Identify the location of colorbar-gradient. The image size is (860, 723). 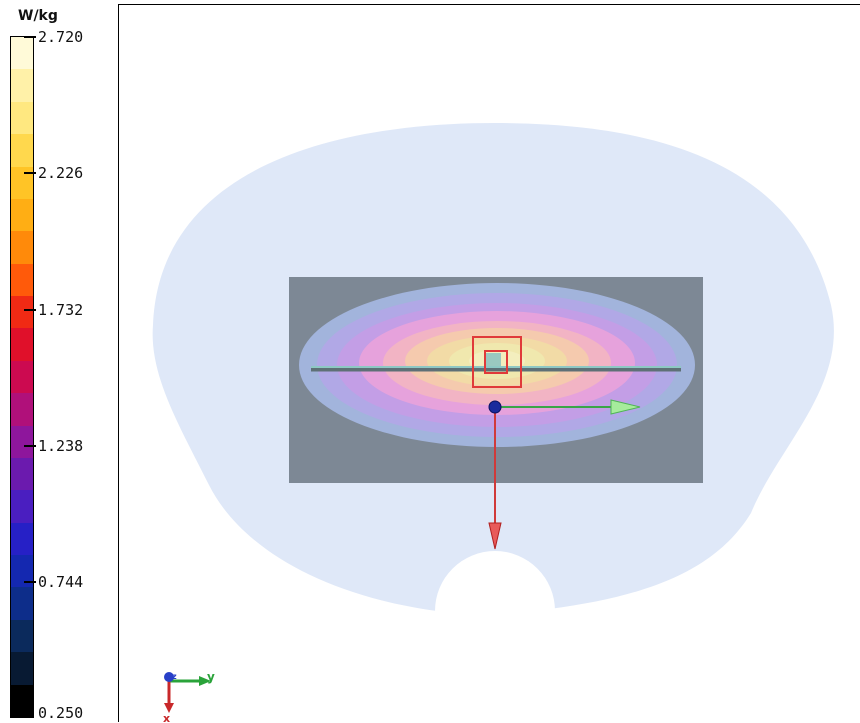
(22, 377).